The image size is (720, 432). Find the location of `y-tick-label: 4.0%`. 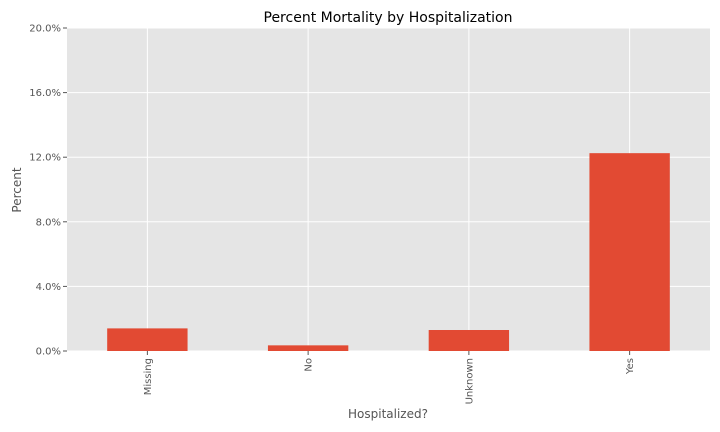

y-tick-label: 4.0% is located at coordinates (48, 287).